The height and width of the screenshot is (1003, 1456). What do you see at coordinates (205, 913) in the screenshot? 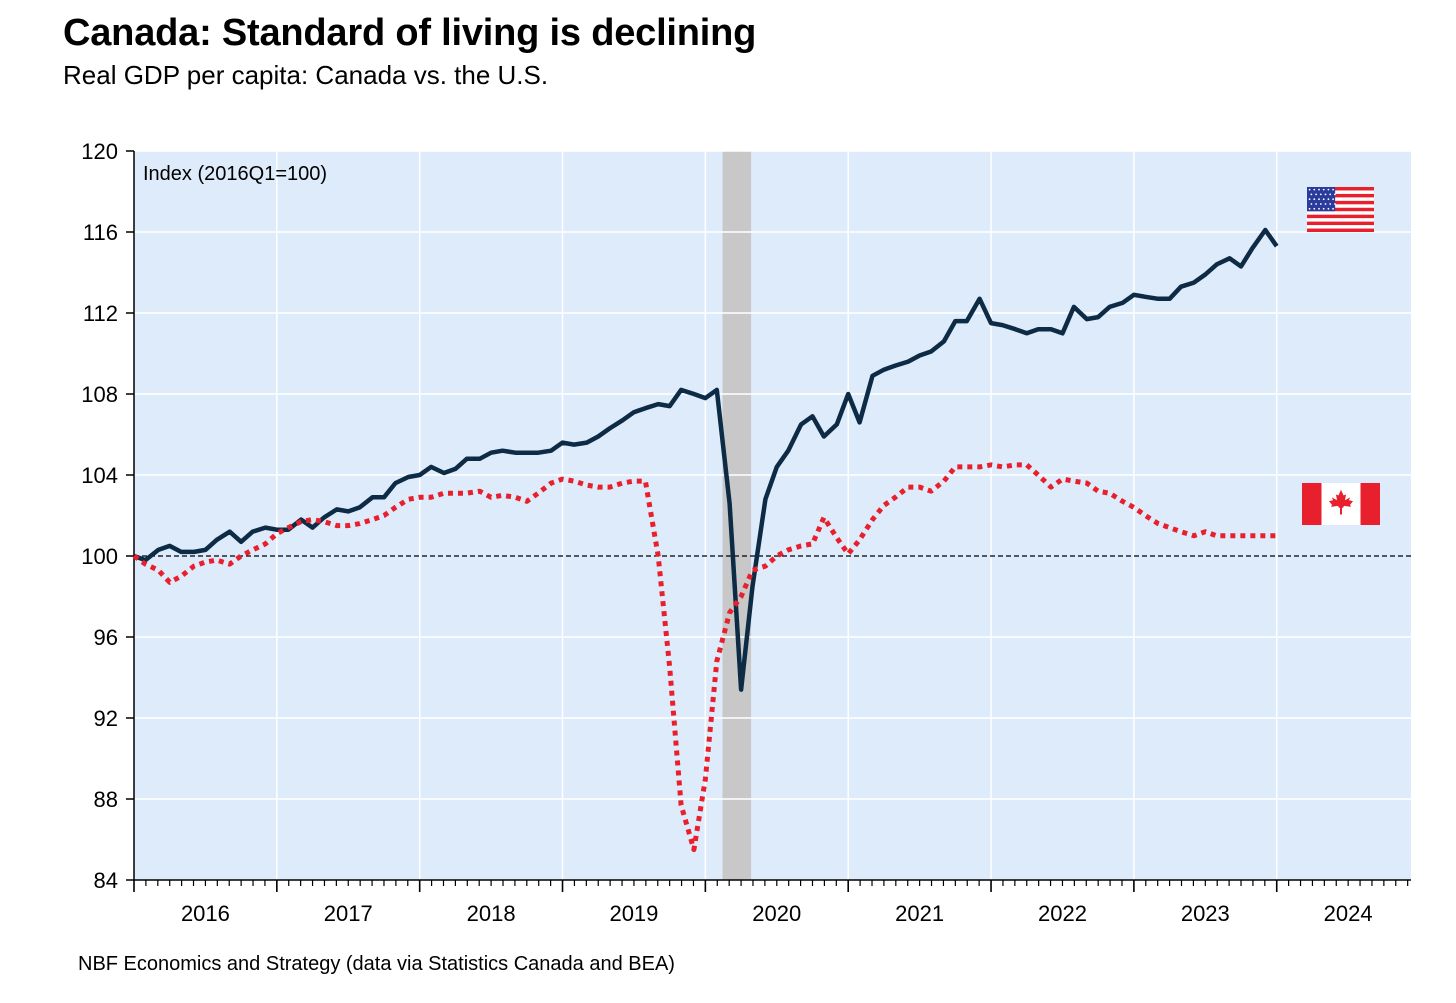
I see `x-tick-label: 2016` at bounding box center [205, 913].